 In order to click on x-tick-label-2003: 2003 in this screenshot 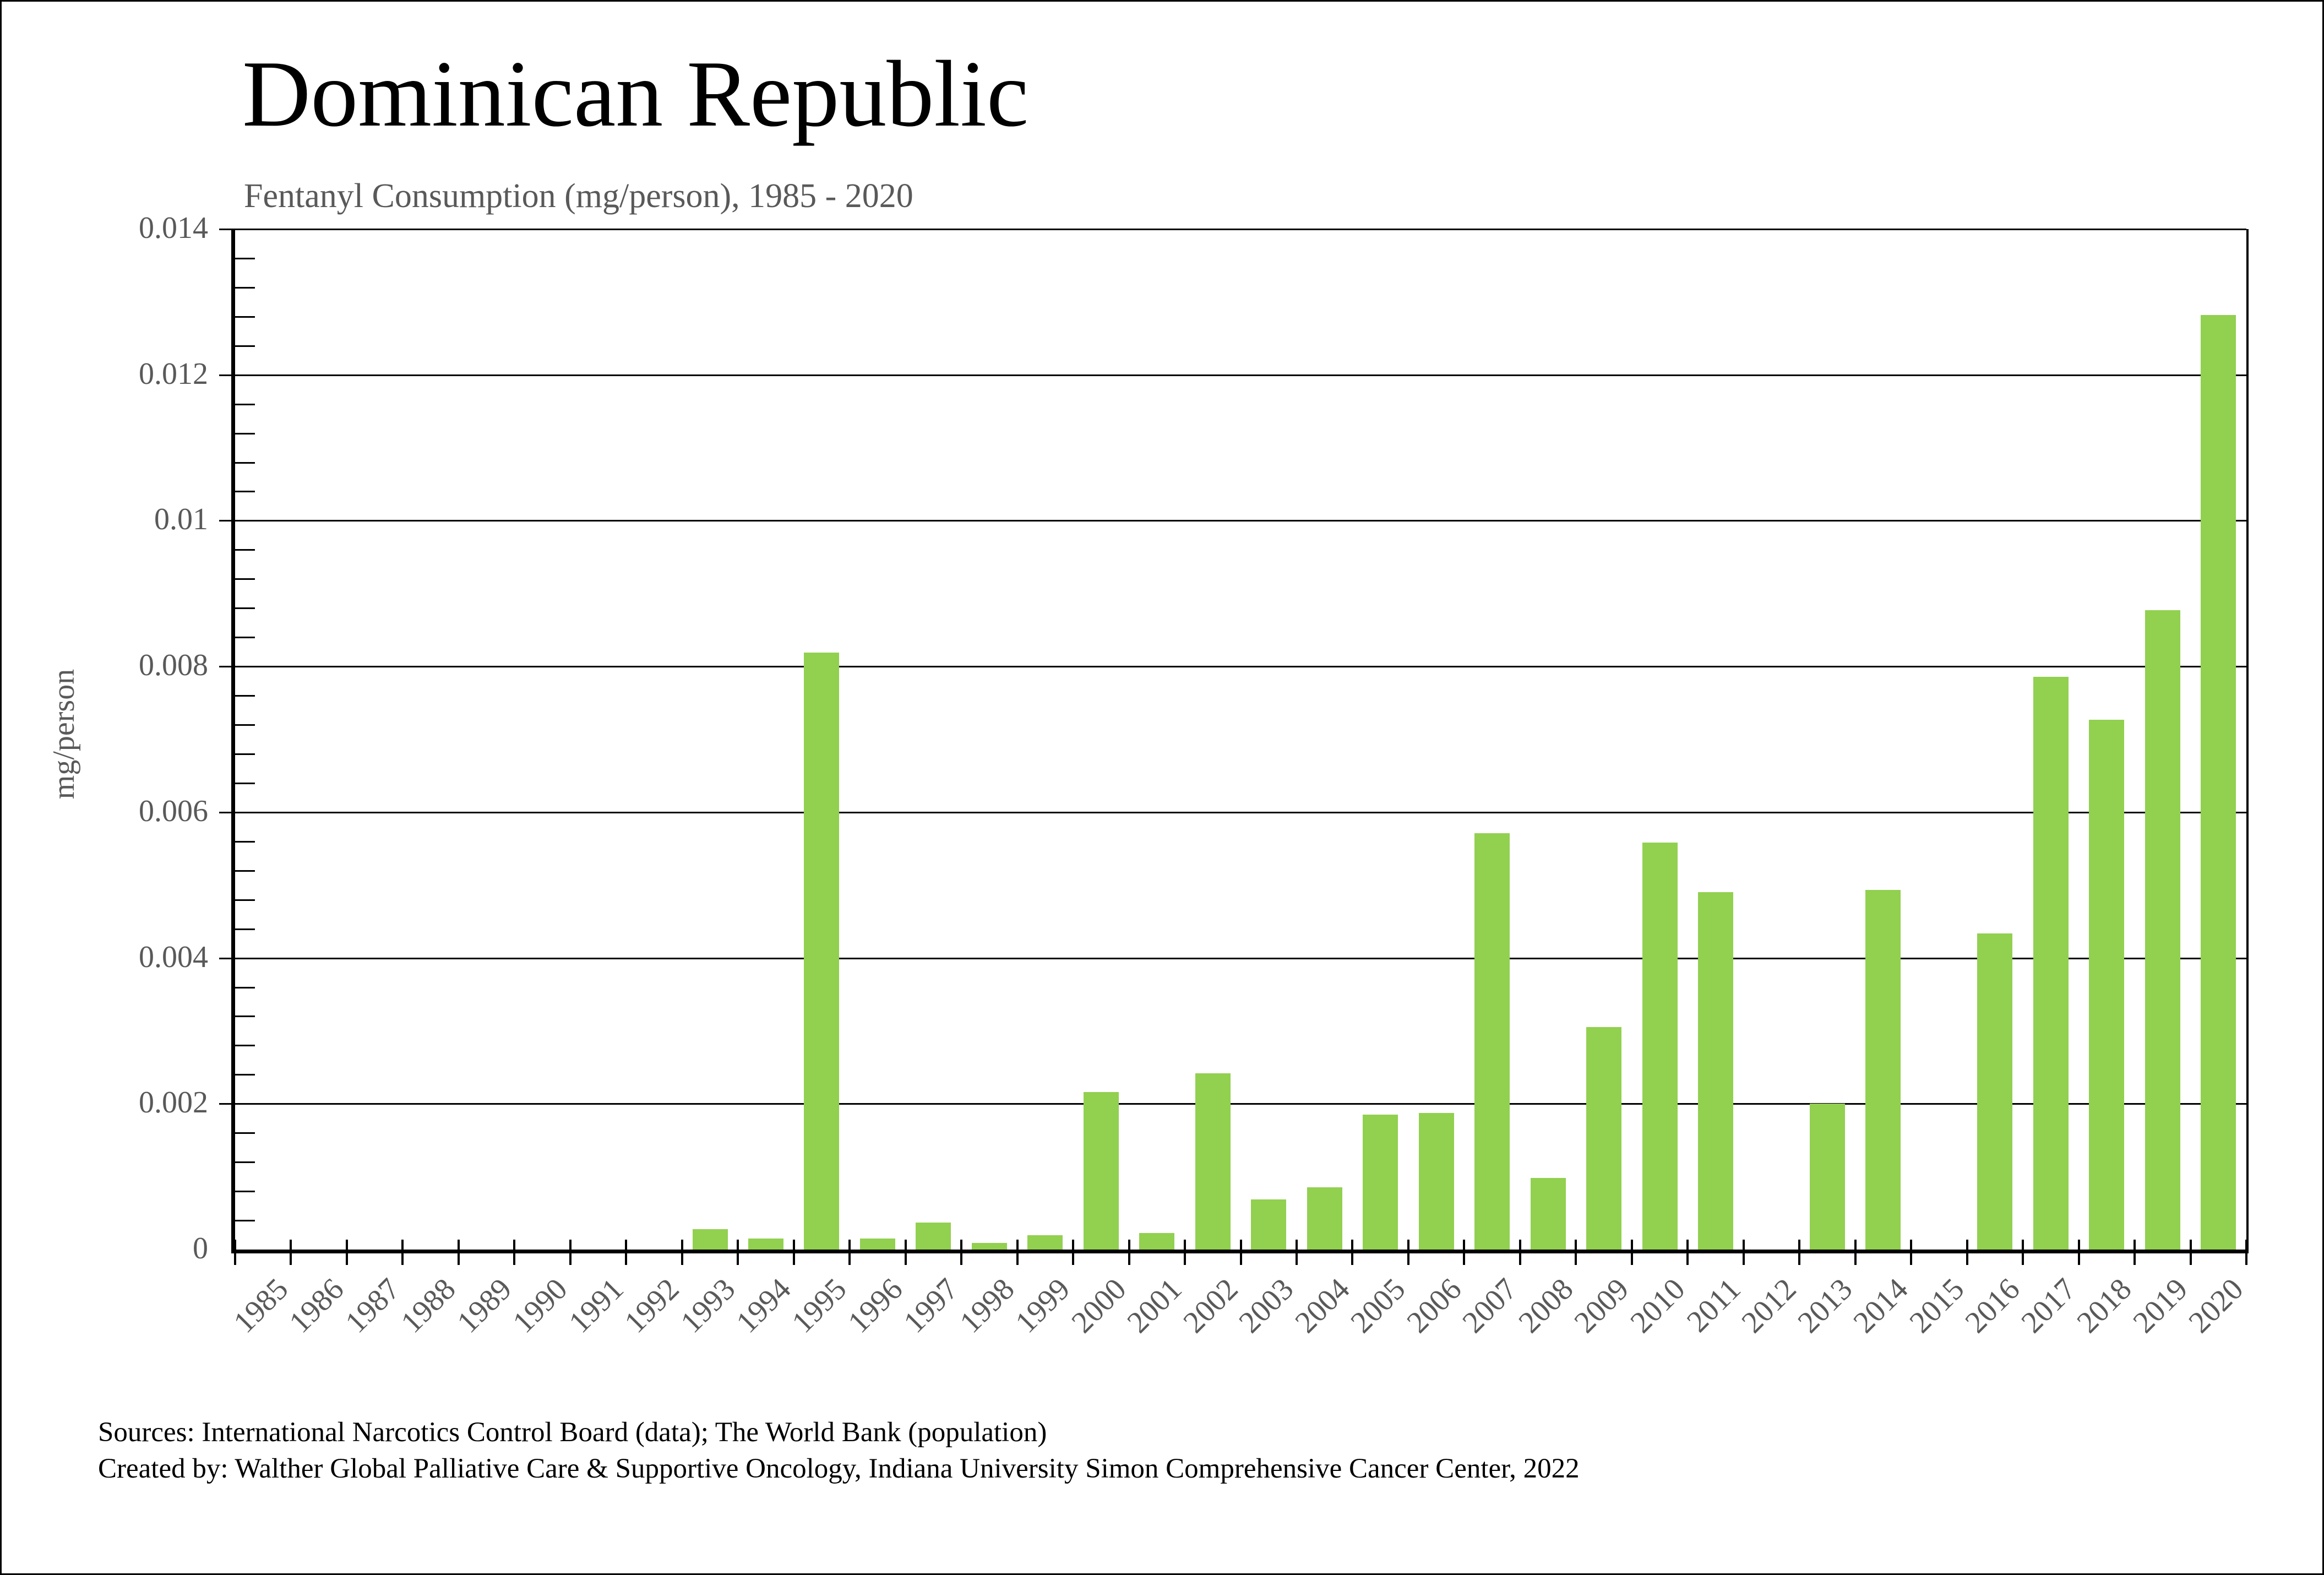, I will do `click(1266, 1306)`.